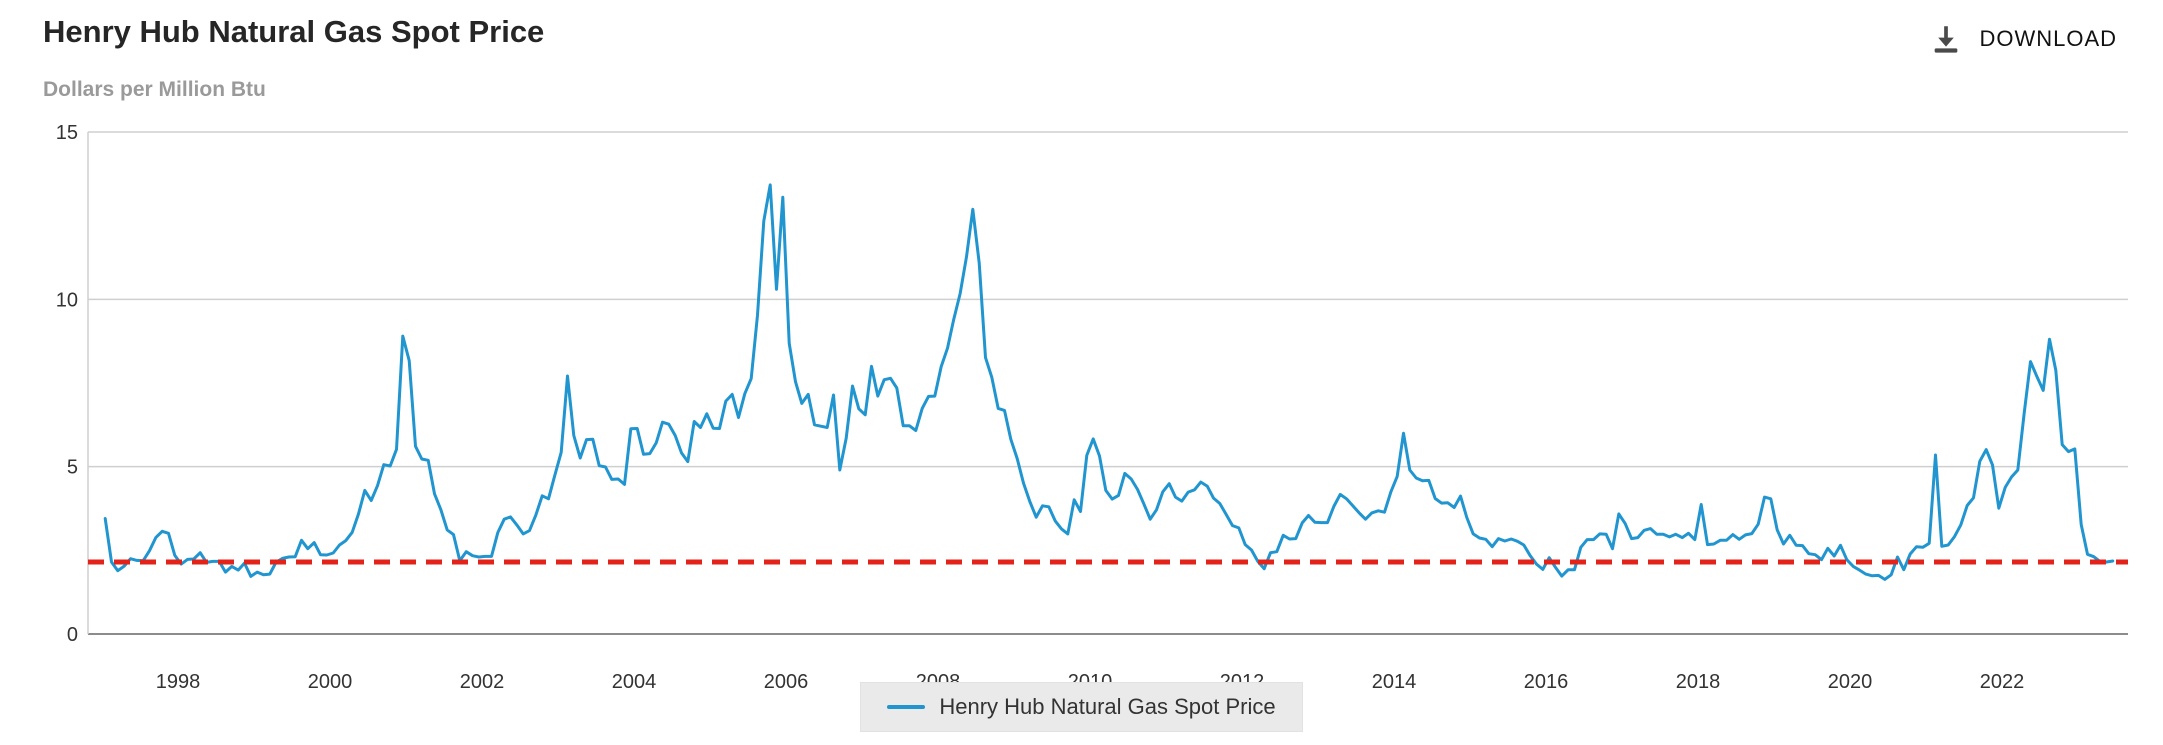 This screenshot has width=2163, height=745. I want to click on download-button: DOWNLOAD, so click(2023, 39).